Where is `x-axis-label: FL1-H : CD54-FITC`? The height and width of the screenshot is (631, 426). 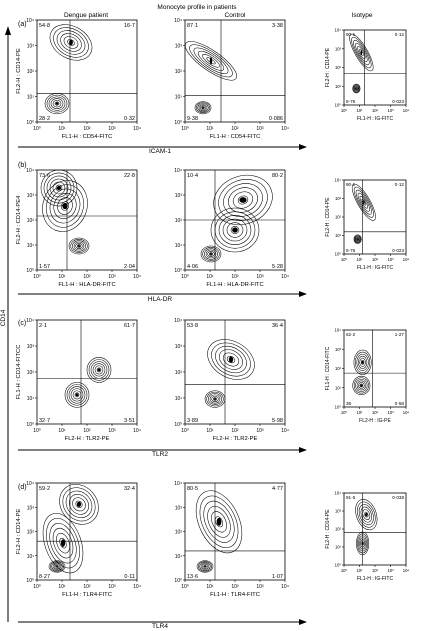 x-axis-label: FL1-H : CD54-FITC is located at coordinates (235, 137).